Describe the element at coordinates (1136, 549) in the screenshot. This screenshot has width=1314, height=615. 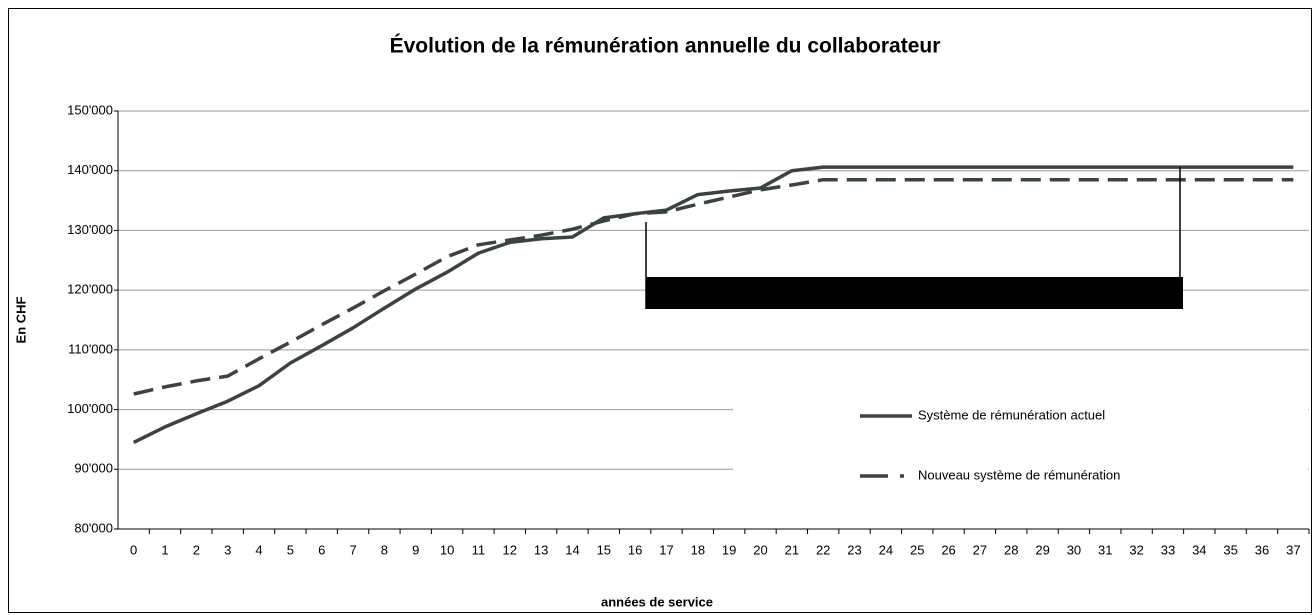
I see `x-tick-label: 32` at that location.